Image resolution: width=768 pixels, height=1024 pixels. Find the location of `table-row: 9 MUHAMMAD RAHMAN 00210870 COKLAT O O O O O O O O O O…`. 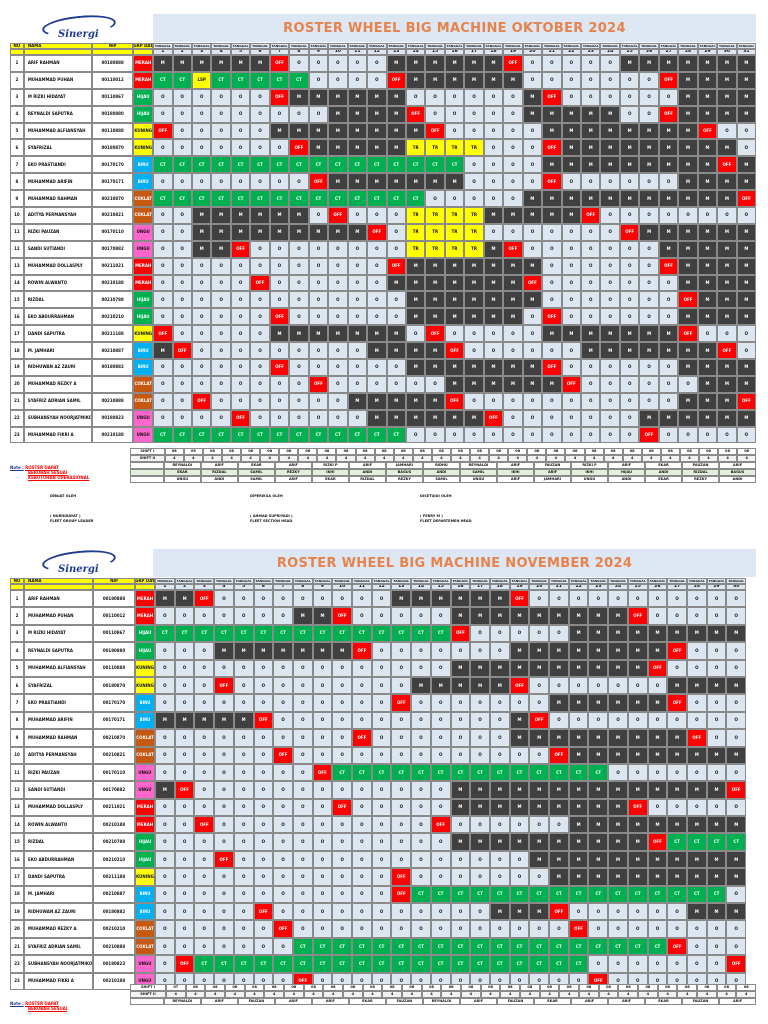

table-row: 9 MUHAMMAD RAHMAN 00210870 COKLAT O O O O O O O O O O… is located at coordinates (383, 738).